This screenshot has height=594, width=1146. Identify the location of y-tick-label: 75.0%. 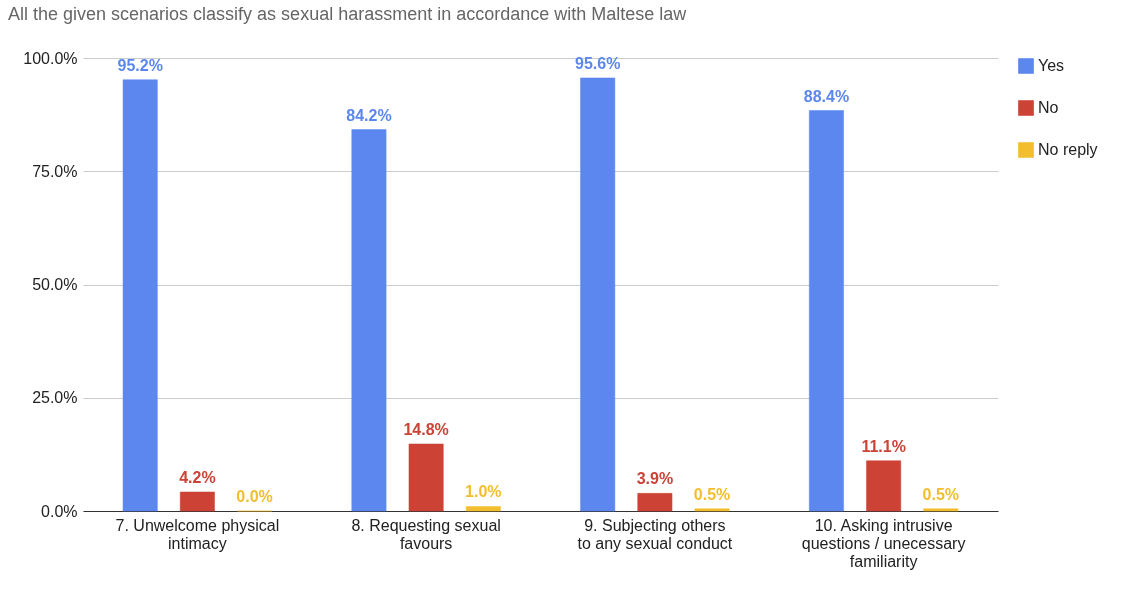
(55, 171).